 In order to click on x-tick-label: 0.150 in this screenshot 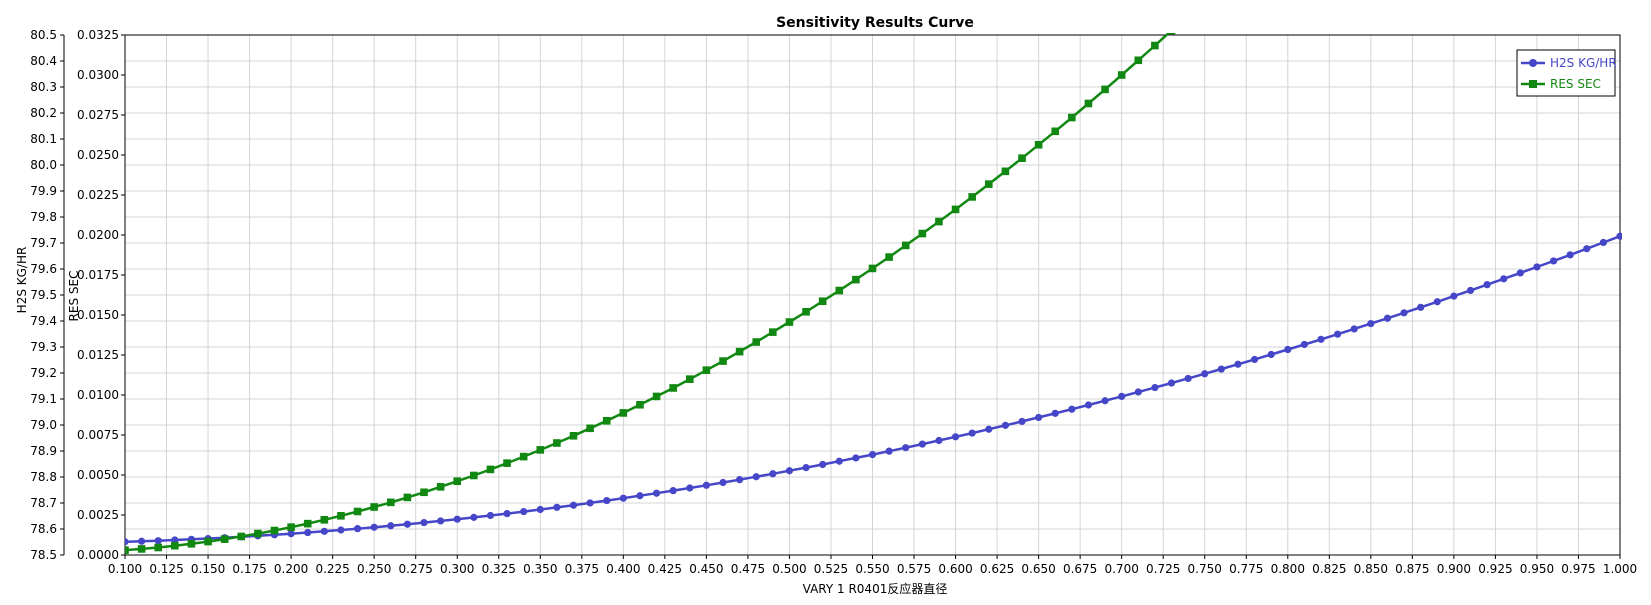, I will do `click(208, 569)`.